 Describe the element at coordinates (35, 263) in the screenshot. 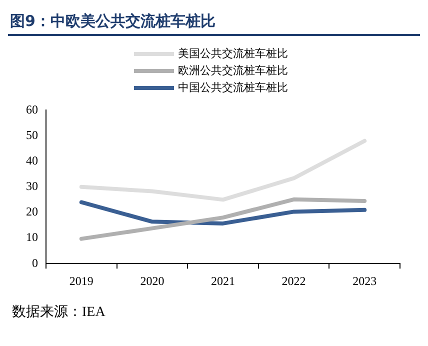

I see `y-tick-label: 0` at that location.